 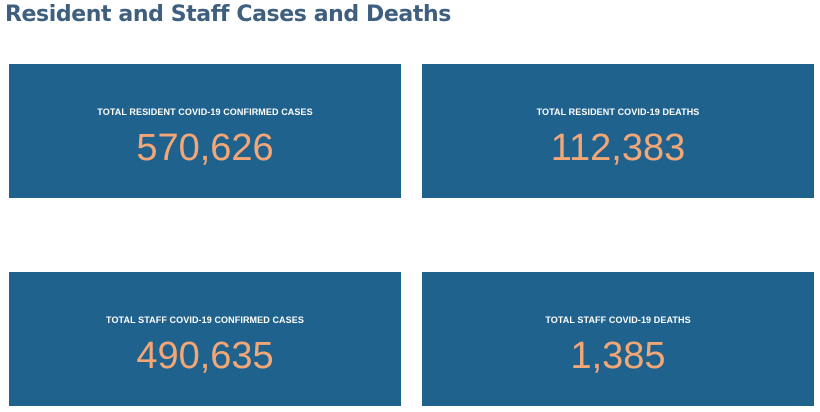 I want to click on stat-card-value: 570,626, so click(x=205, y=148).